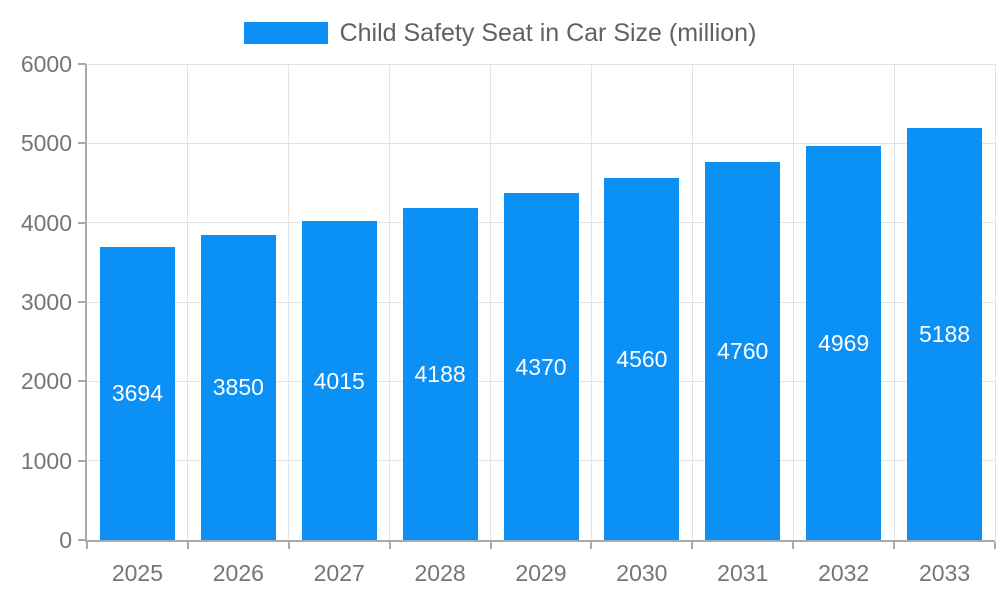 The image size is (1000, 600). I want to click on x-axis-label: 2033, so click(944, 573).